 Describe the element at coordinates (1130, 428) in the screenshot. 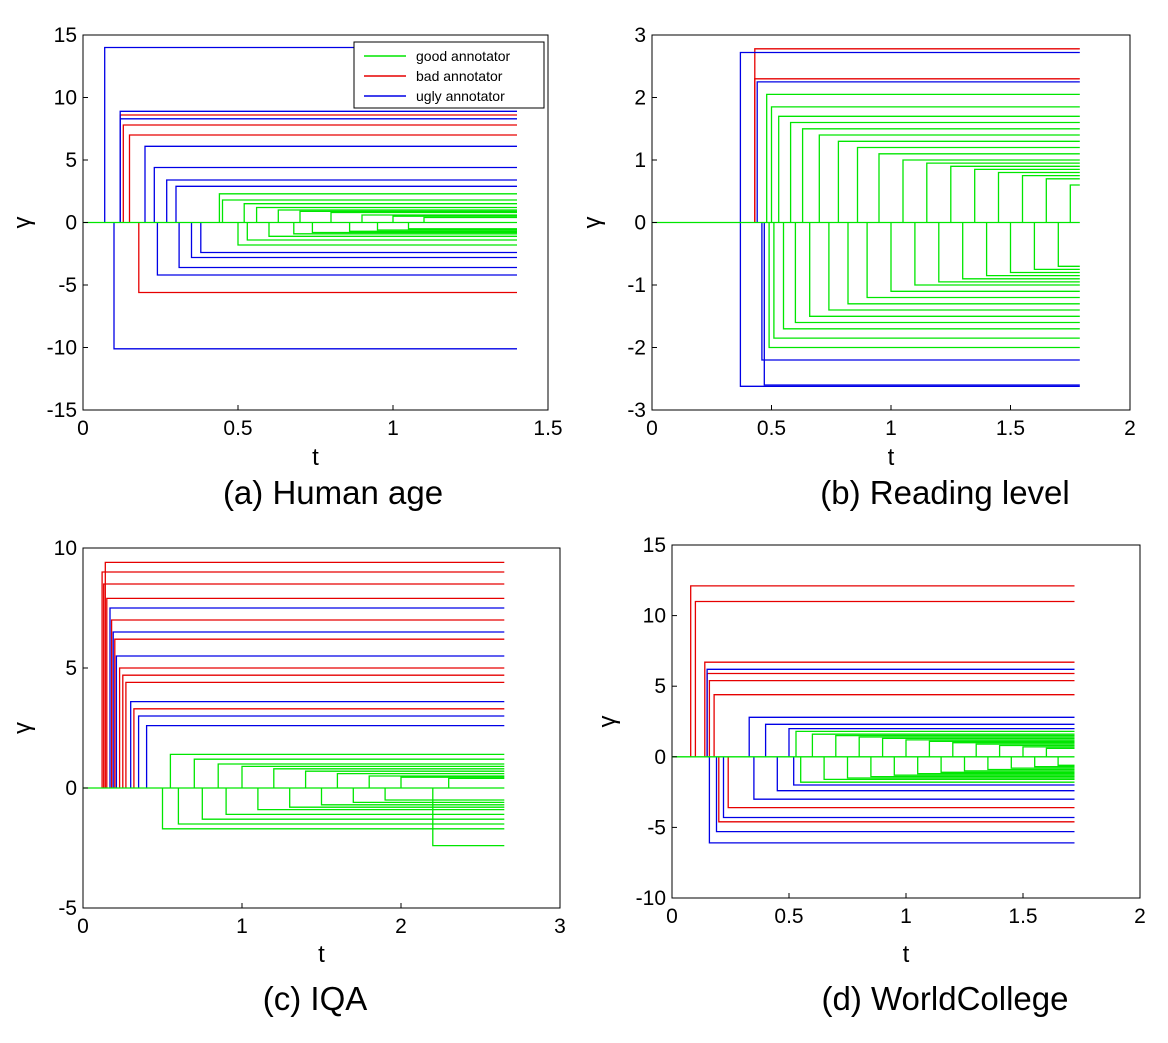

I see `x-tick-label: 2` at that location.